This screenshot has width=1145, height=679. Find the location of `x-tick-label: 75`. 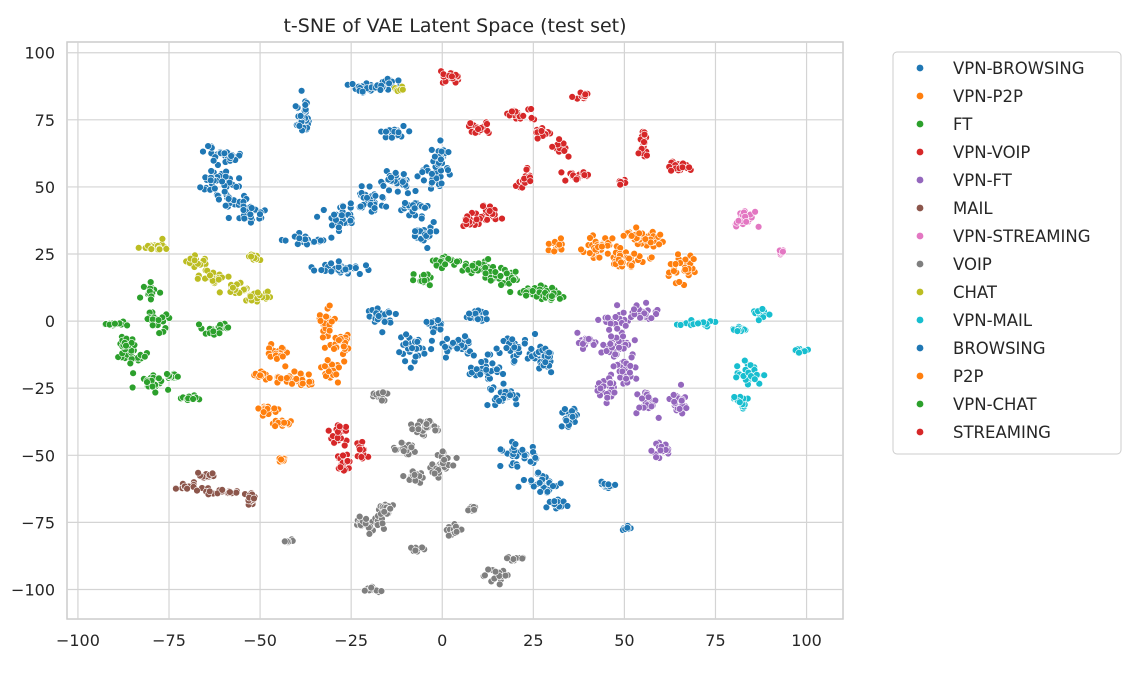

x-tick-label: 75 is located at coordinates (715, 640).